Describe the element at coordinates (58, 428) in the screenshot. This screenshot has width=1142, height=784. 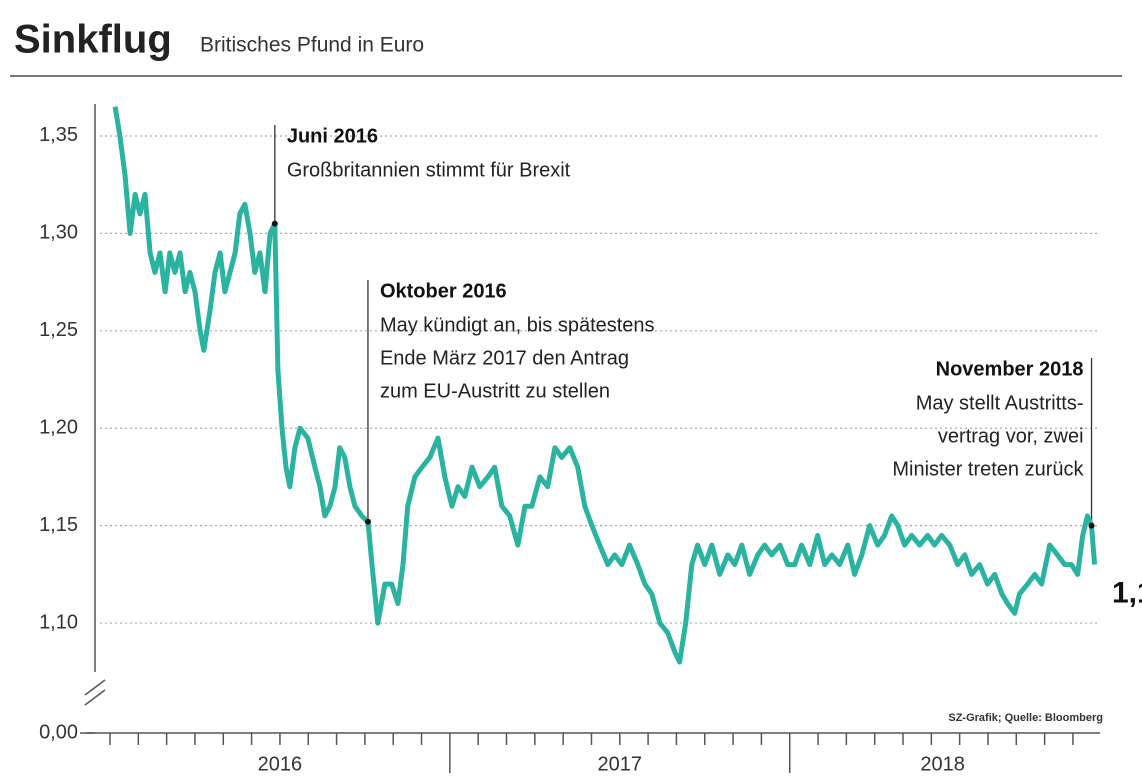
I see `y-tick-label: 1,20` at that location.